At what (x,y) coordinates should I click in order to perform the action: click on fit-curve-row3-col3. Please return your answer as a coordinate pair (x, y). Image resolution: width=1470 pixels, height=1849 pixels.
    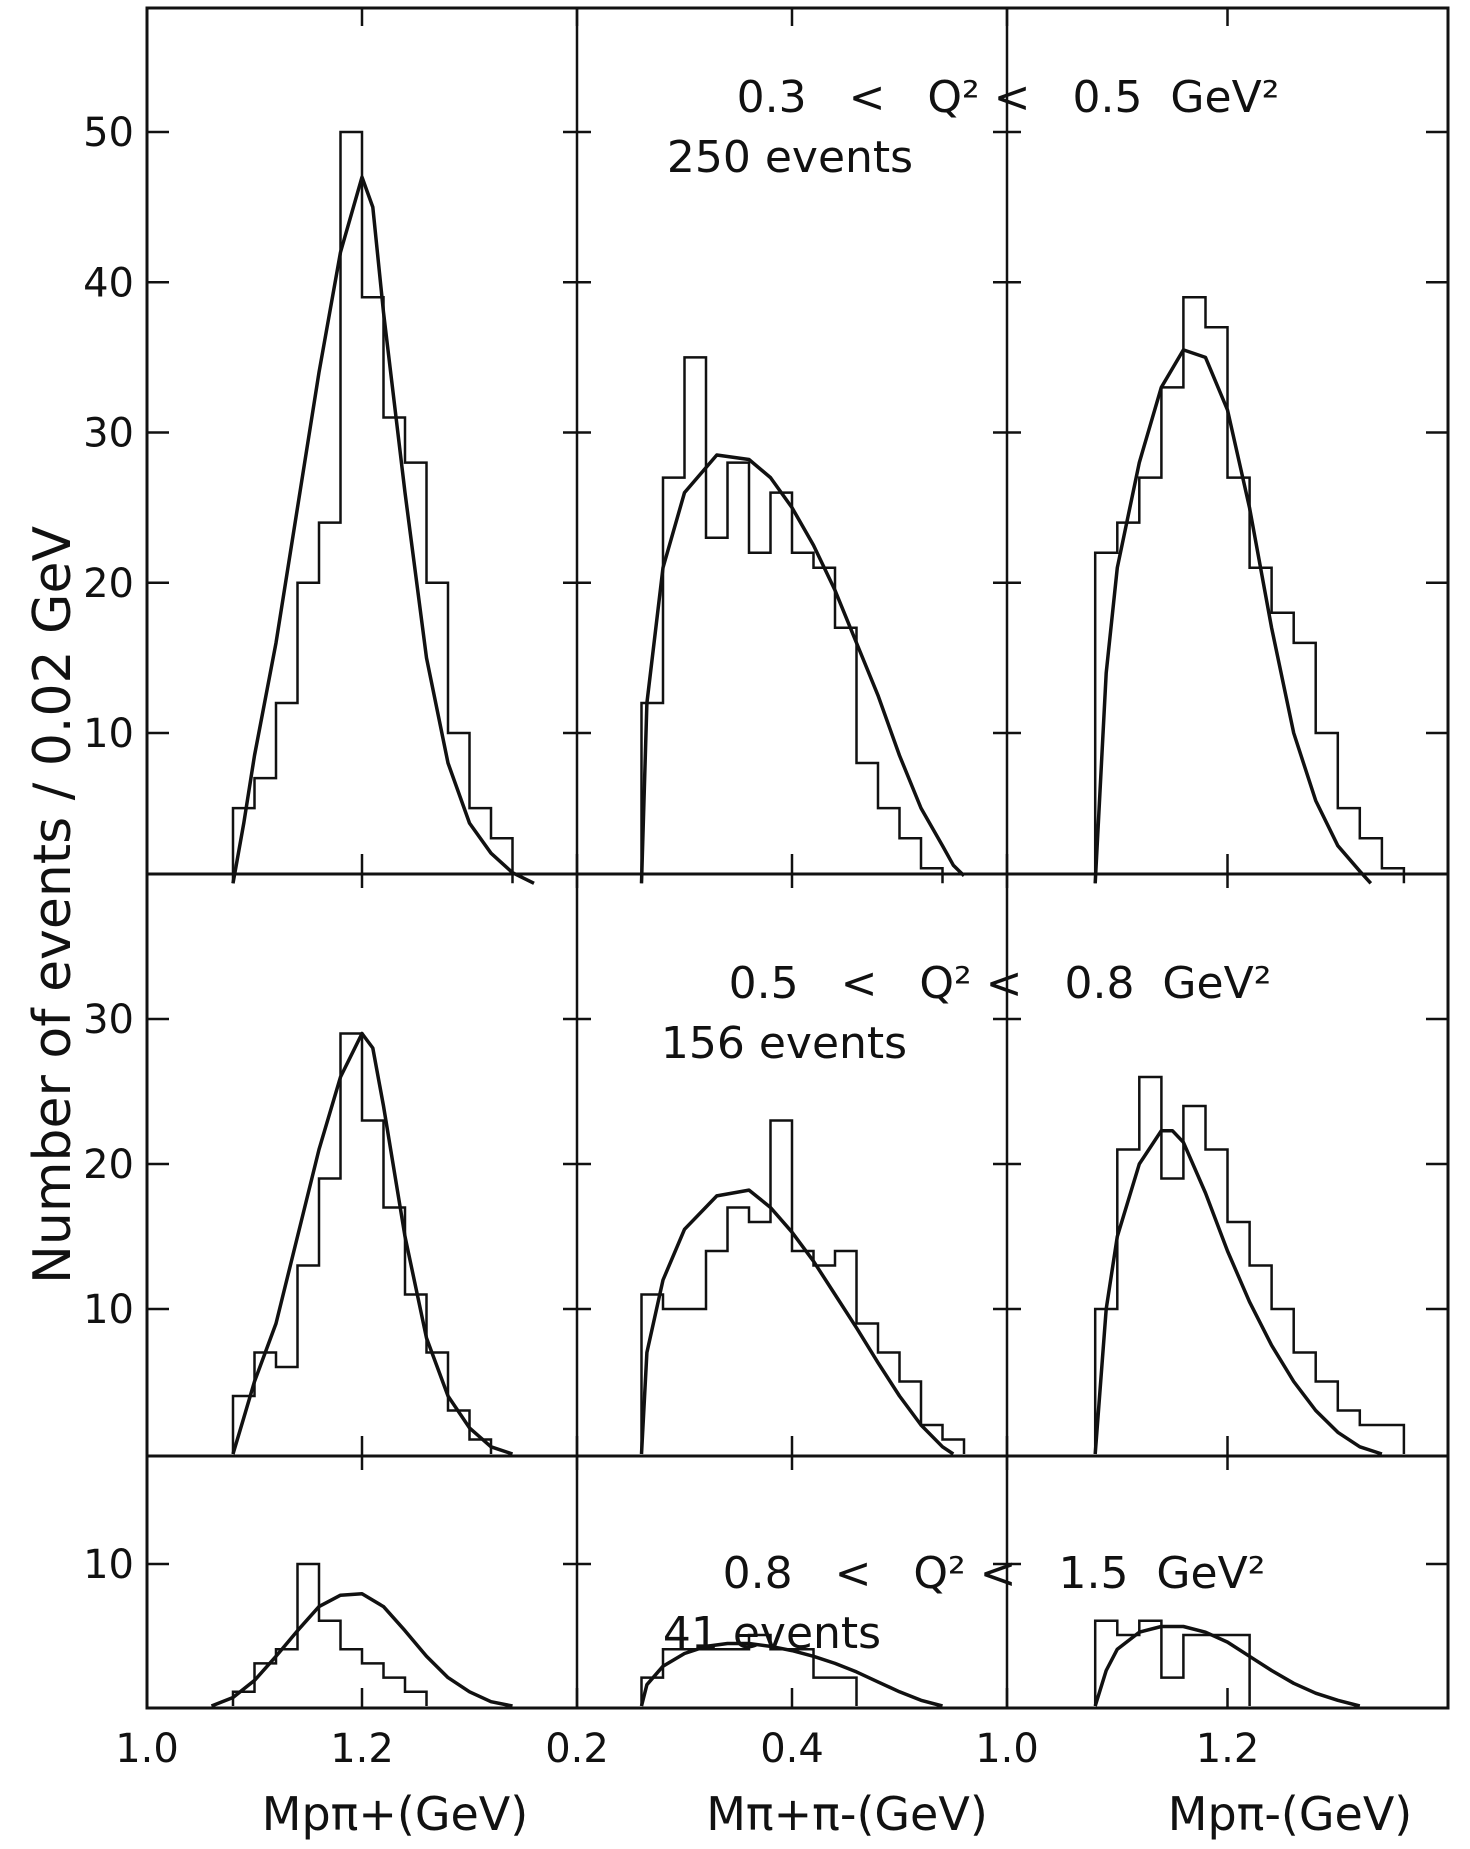
    Looking at the image, I should click on (1227, 1666).